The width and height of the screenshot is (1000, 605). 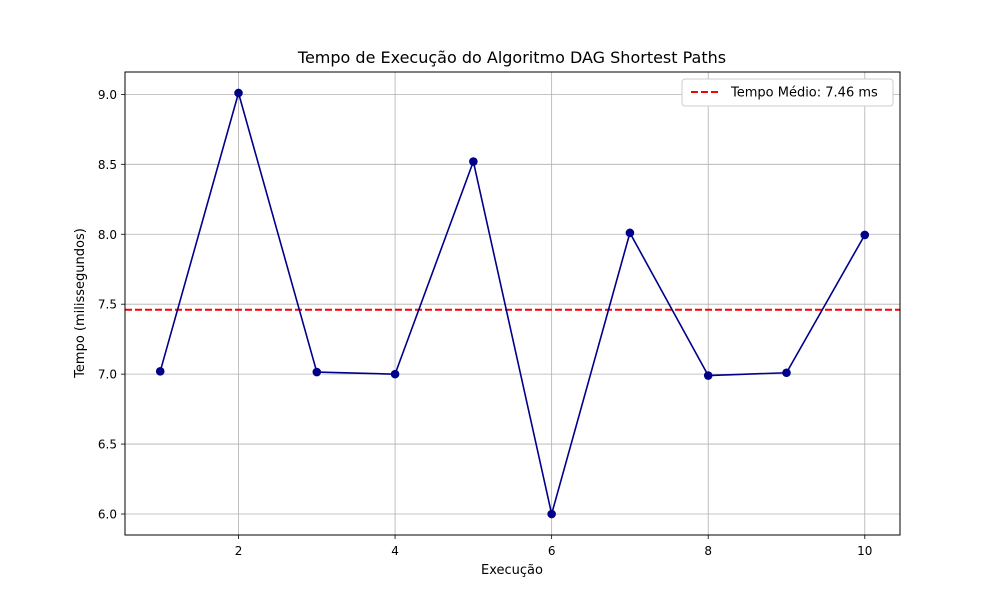 What do you see at coordinates (107, 515) in the screenshot?
I see `y-tick-label: 6.0` at bounding box center [107, 515].